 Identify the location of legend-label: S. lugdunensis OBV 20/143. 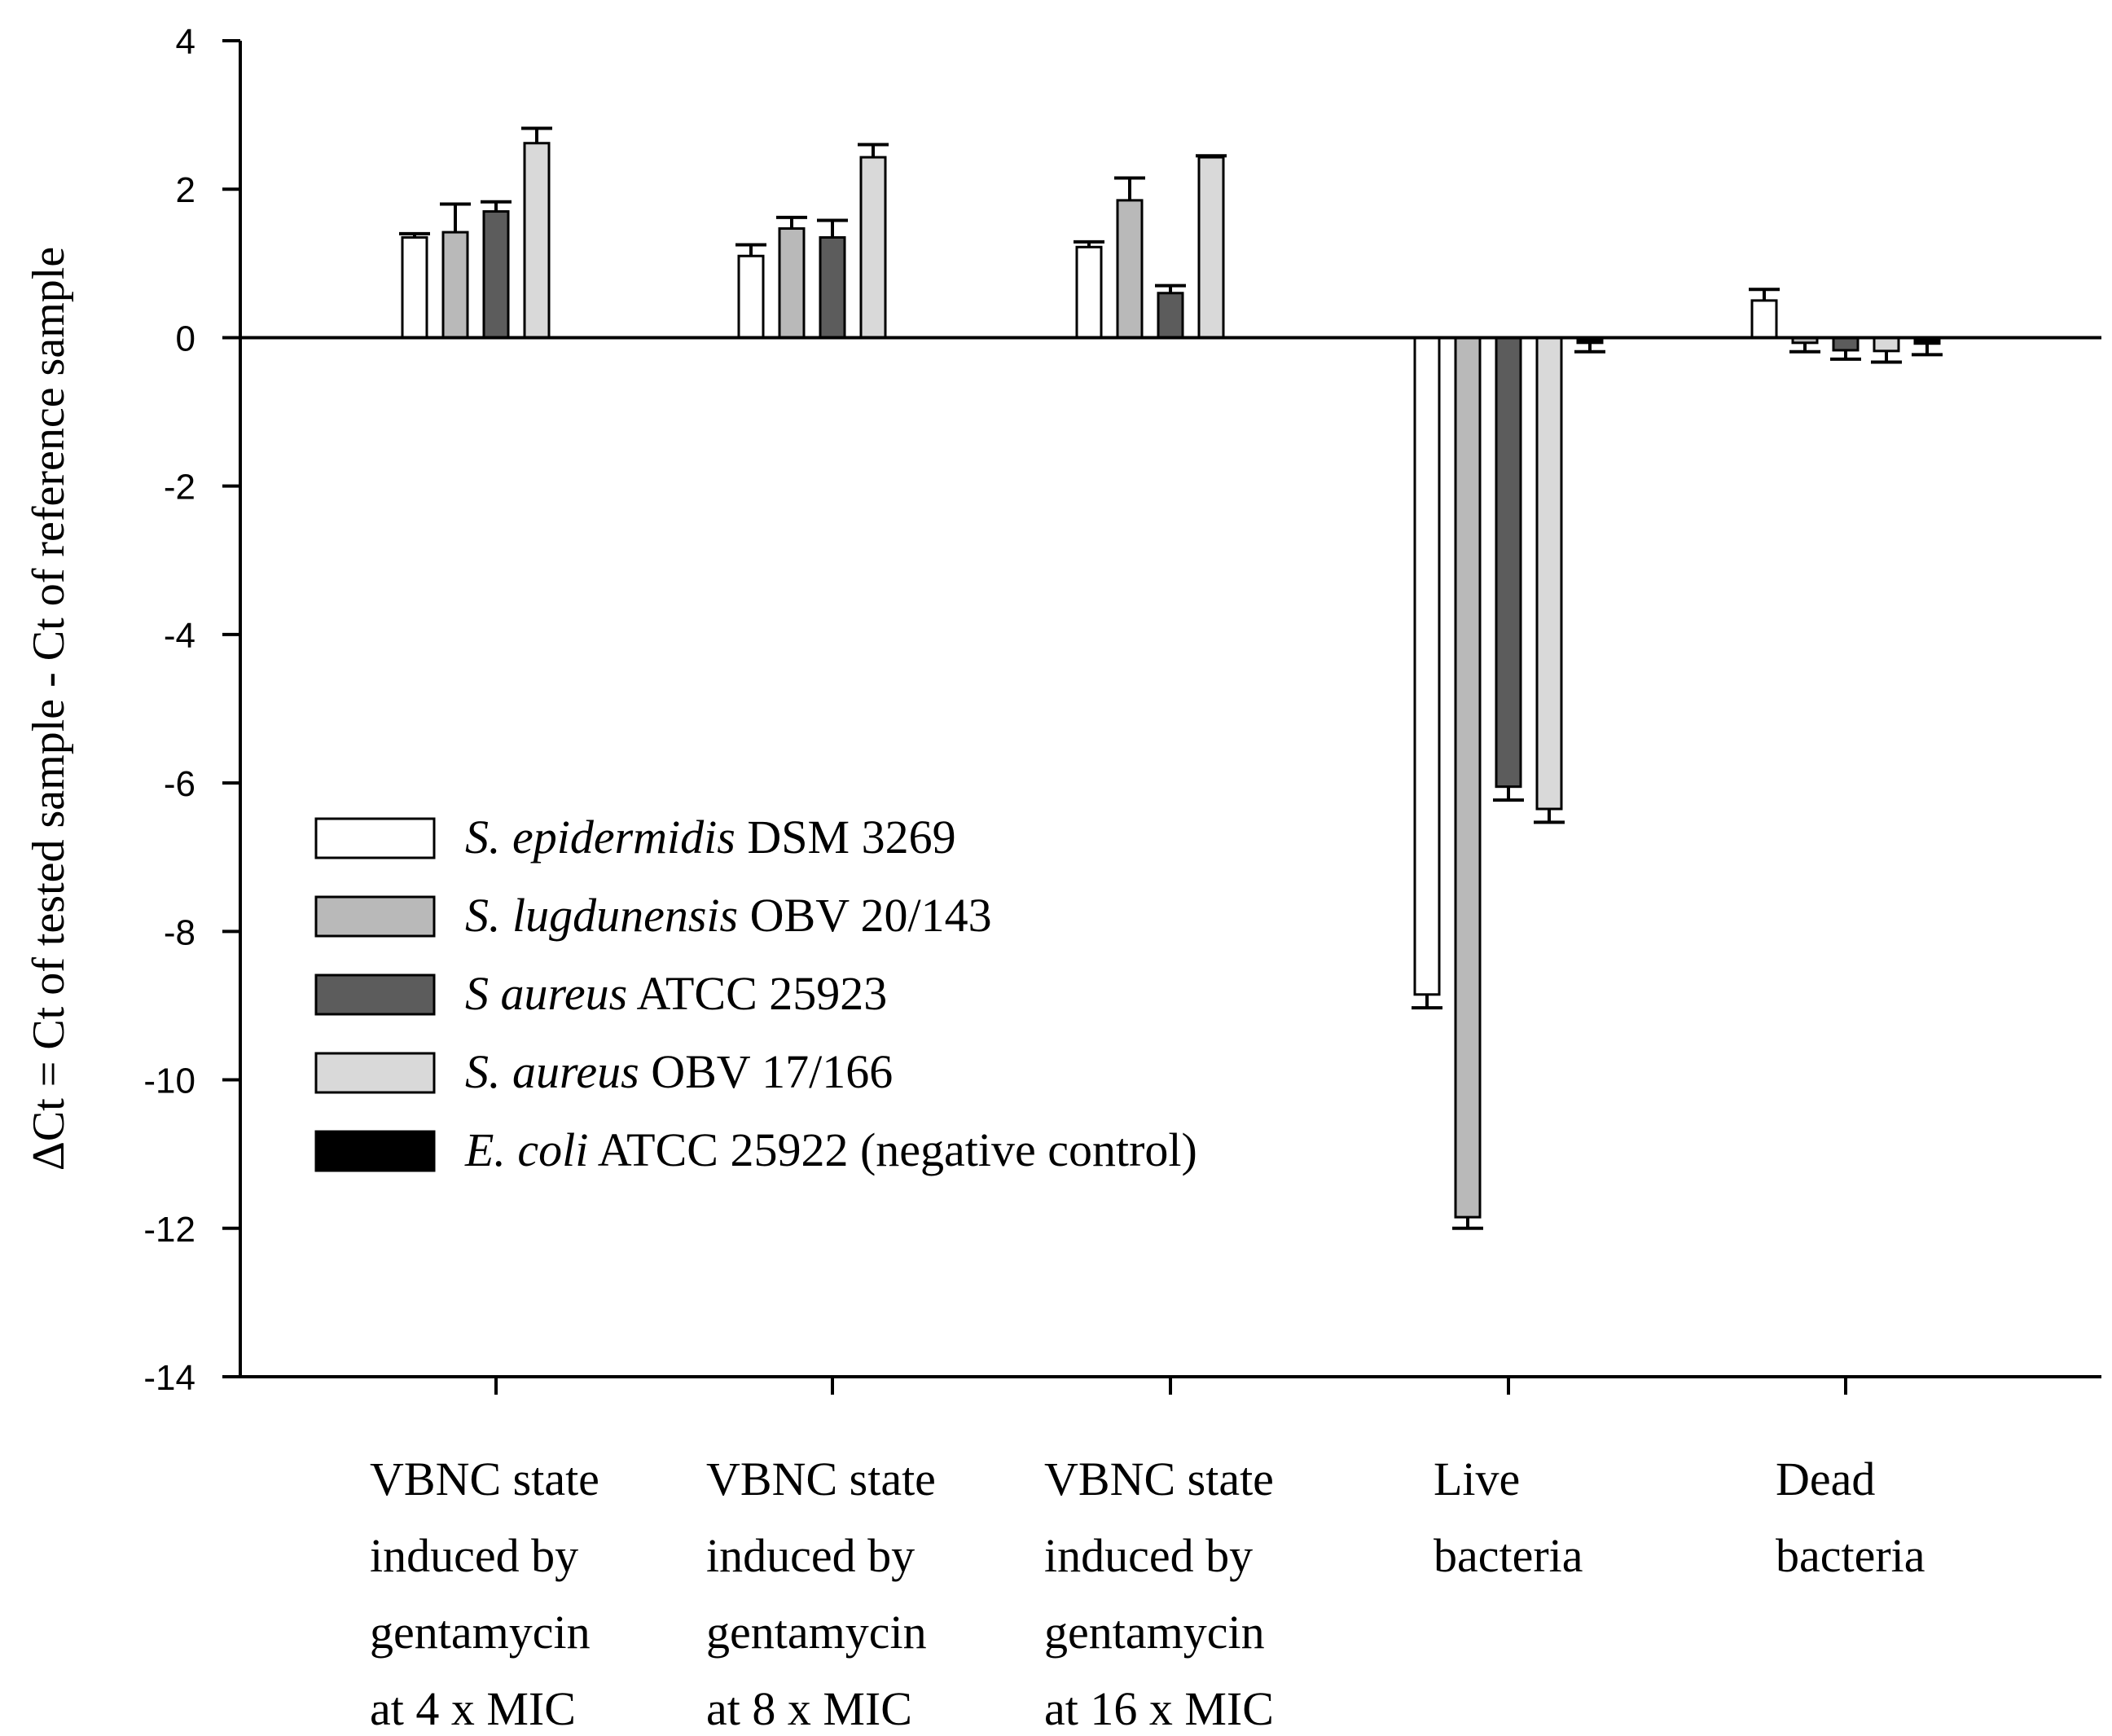
(728, 915).